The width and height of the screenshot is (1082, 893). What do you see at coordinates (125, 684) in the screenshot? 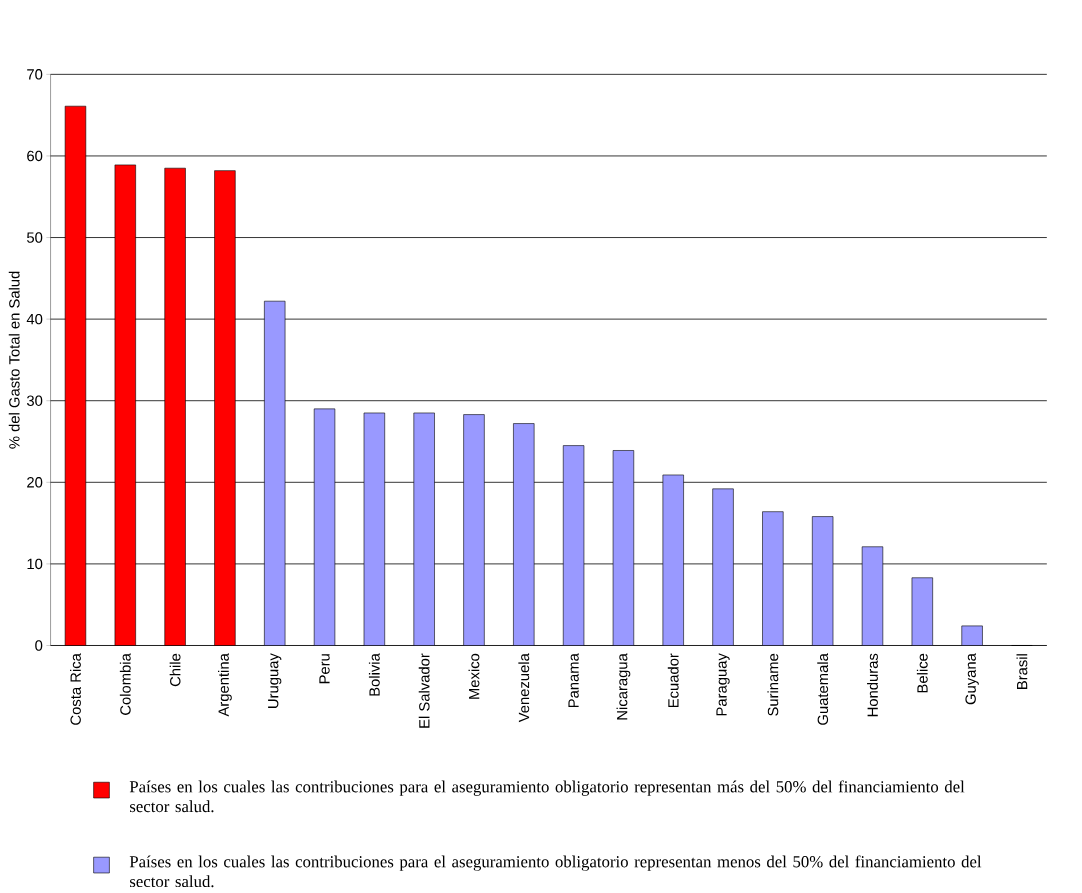
I see `x-tick-label: Colombia` at bounding box center [125, 684].